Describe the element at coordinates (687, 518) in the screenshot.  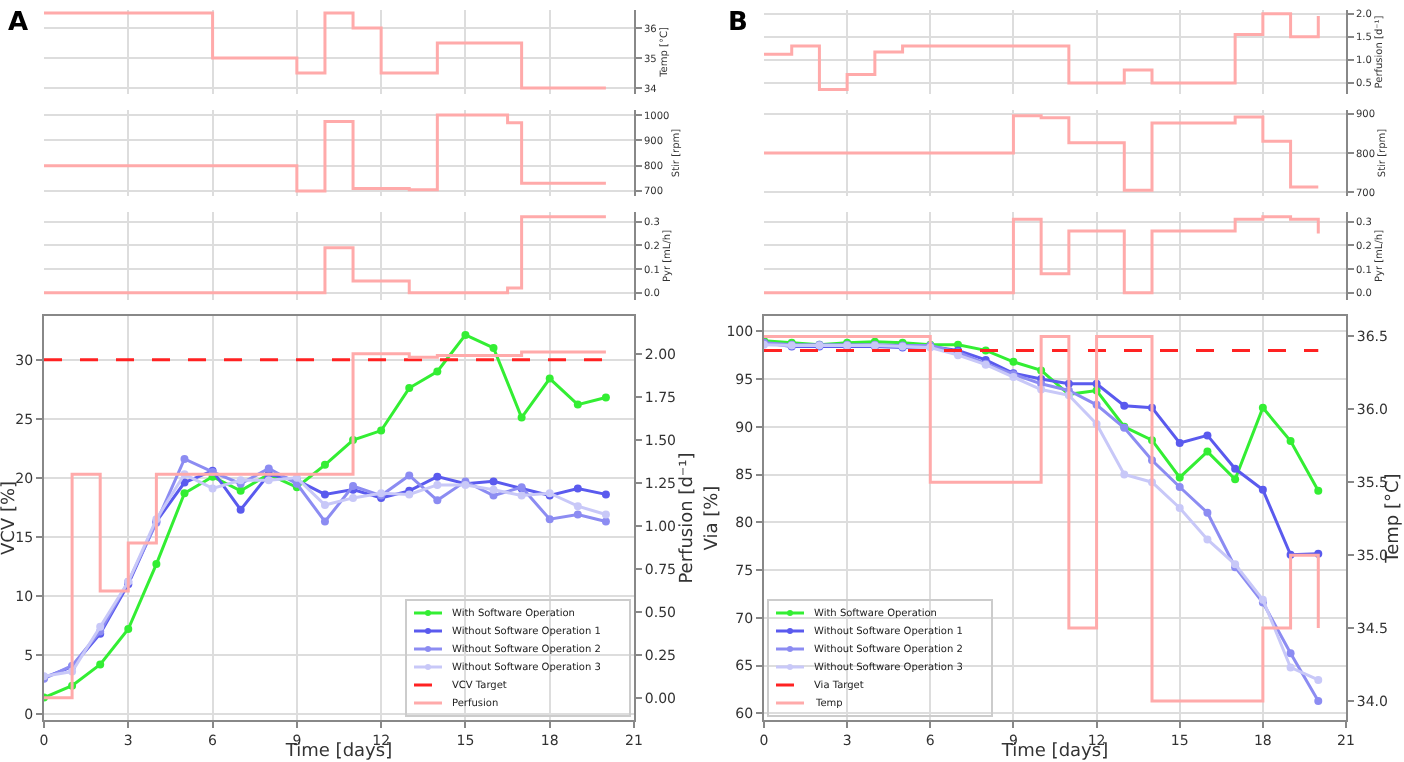
I see `y2-axis-title: Perfusion [d⁻¹]` at that location.